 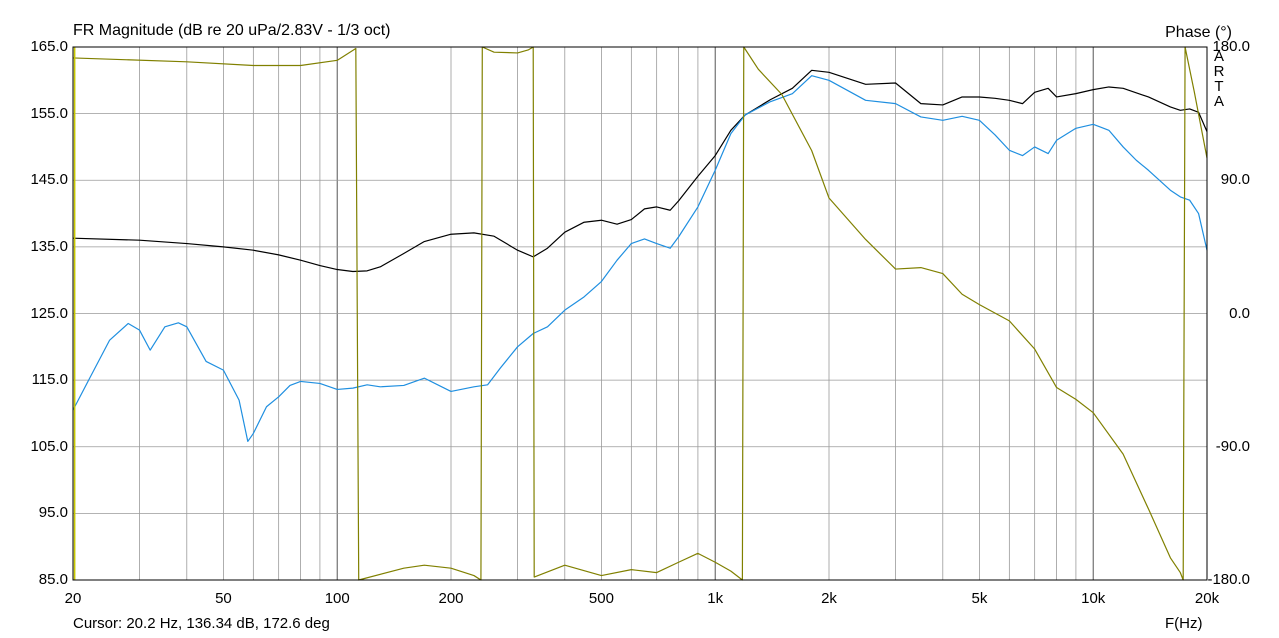 What do you see at coordinates (451, 598) in the screenshot?
I see `x-tick-label: 200` at bounding box center [451, 598].